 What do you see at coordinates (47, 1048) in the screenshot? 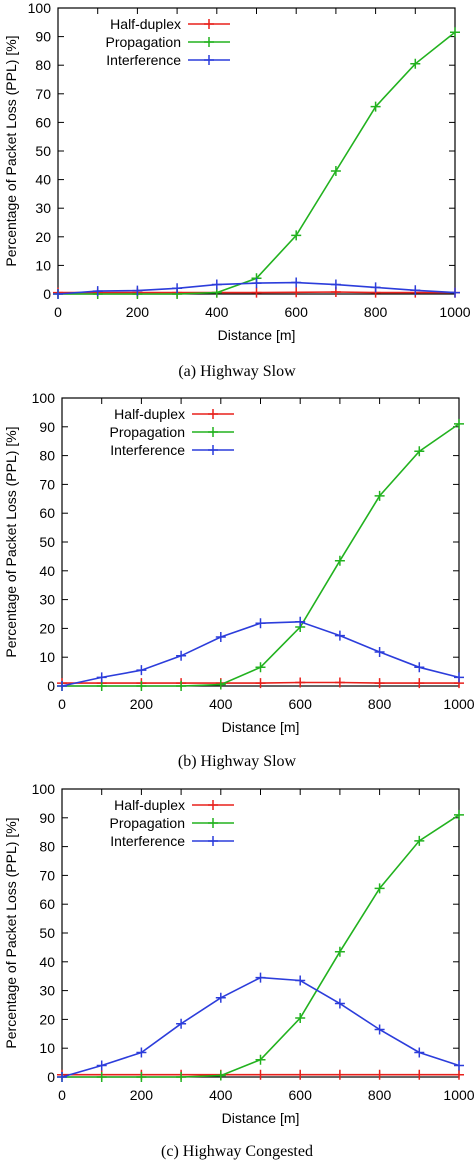
I see `y-tick-label: 10` at bounding box center [47, 1048].